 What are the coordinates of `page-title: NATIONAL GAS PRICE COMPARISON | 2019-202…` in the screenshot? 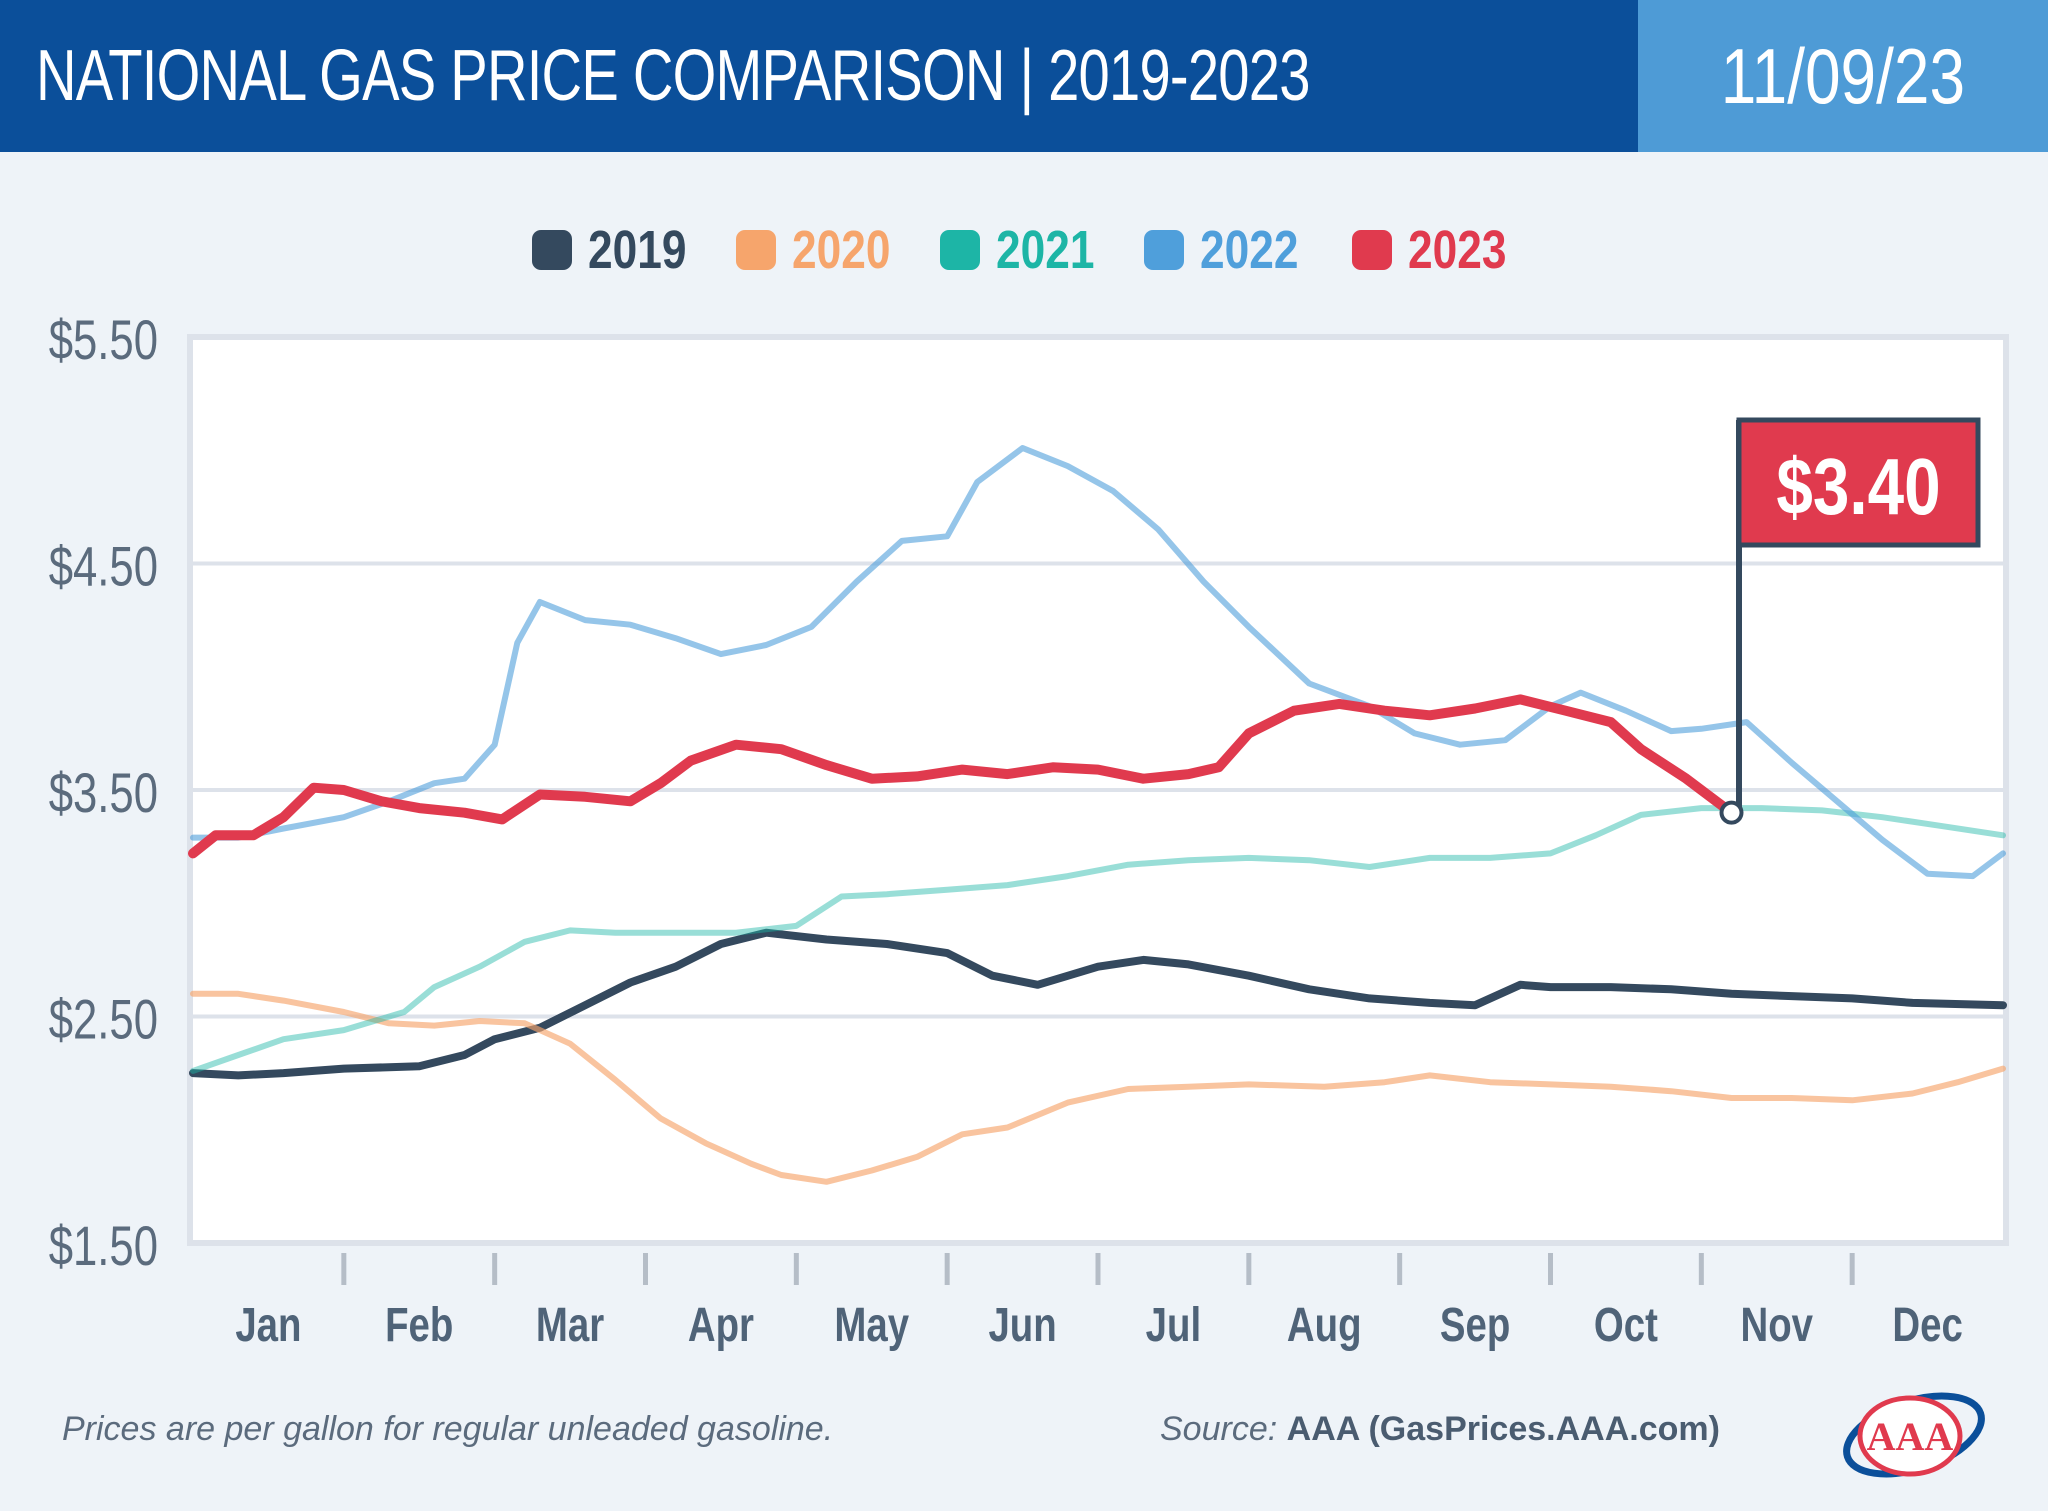 It's located at (673, 76).